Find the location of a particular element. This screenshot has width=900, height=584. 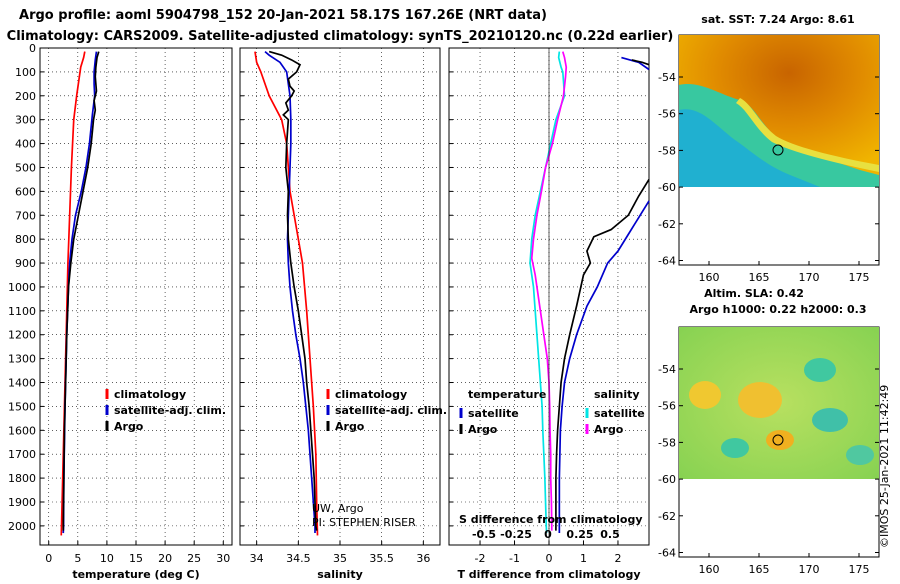

pi-annotation: UW, Argo is located at coordinates (338, 508).